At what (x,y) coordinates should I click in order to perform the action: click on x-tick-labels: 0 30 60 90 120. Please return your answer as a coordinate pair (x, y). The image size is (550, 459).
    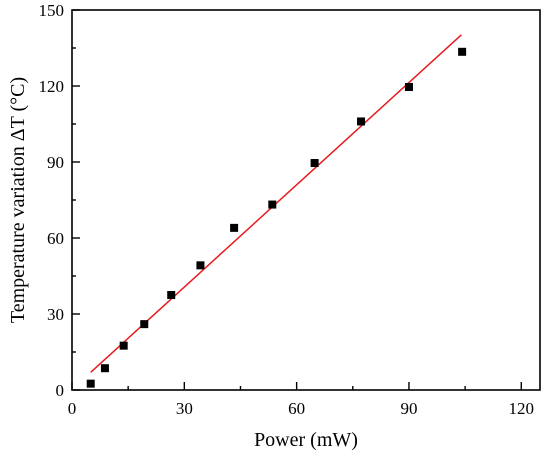
    Looking at the image, I should click on (301, 408).